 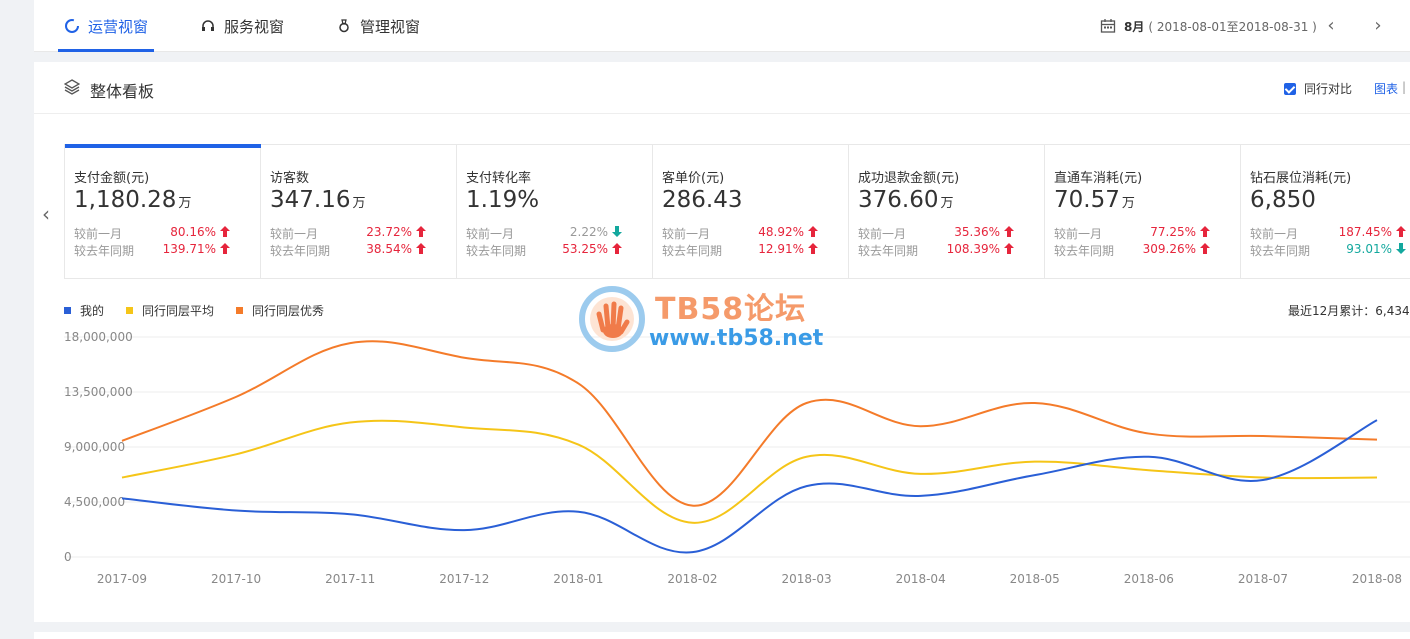 What do you see at coordinates (242, 26) in the screenshot?
I see `tab-service: 服务视窗` at bounding box center [242, 26].